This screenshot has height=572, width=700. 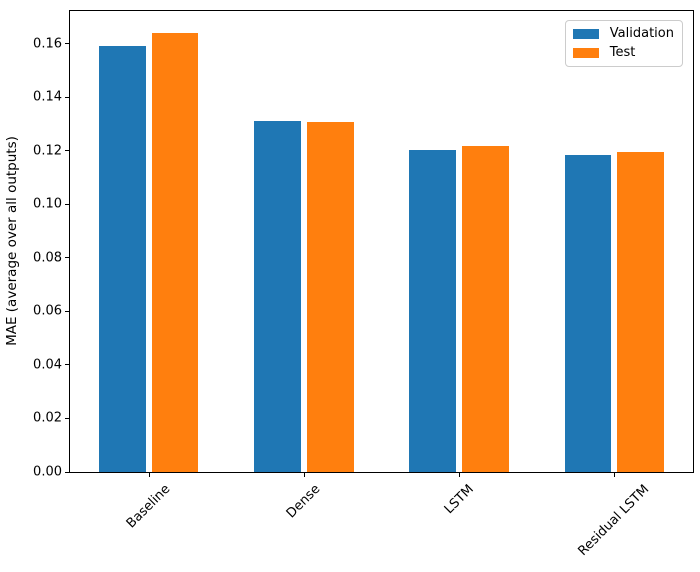 I want to click on bar-residual-lstm-validation, so click(x=588, y=313).